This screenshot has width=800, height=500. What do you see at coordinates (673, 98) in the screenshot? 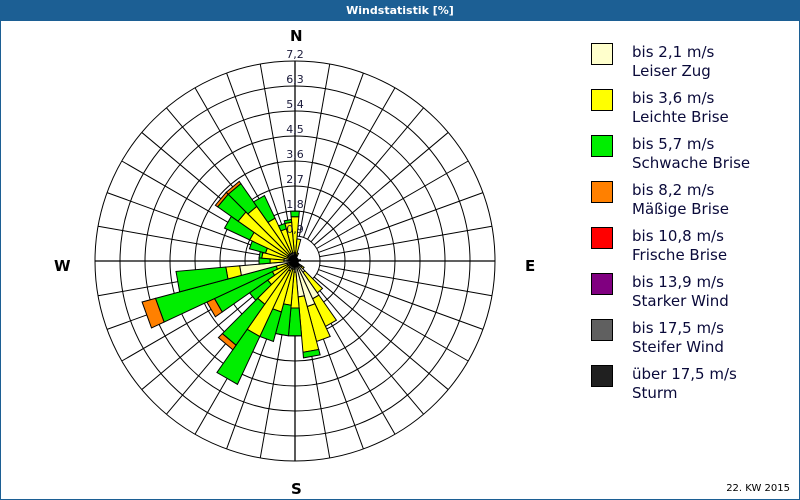
I see `legend-range: bis 3,6 m/s` at bounding box center [673, 98].